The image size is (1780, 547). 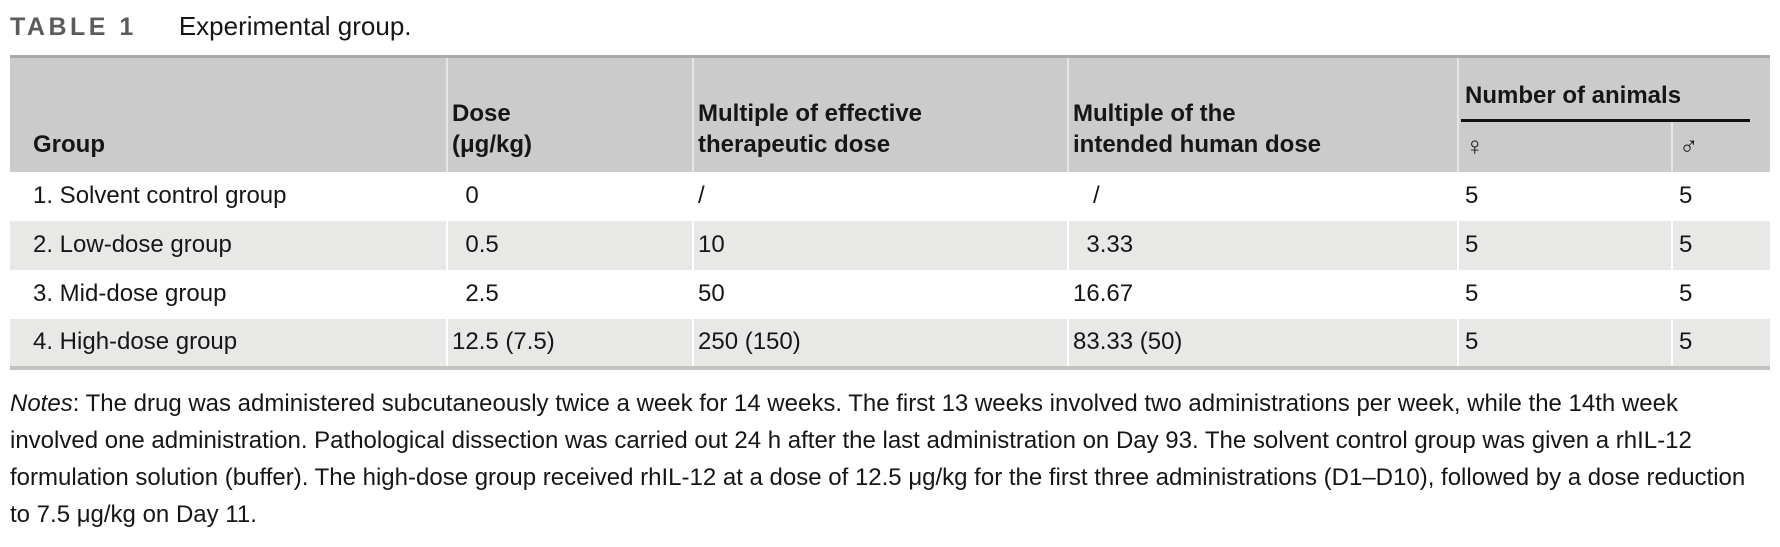 I want to click on cell-multiple-effective: 250 (150), so click(x=880, y=343).